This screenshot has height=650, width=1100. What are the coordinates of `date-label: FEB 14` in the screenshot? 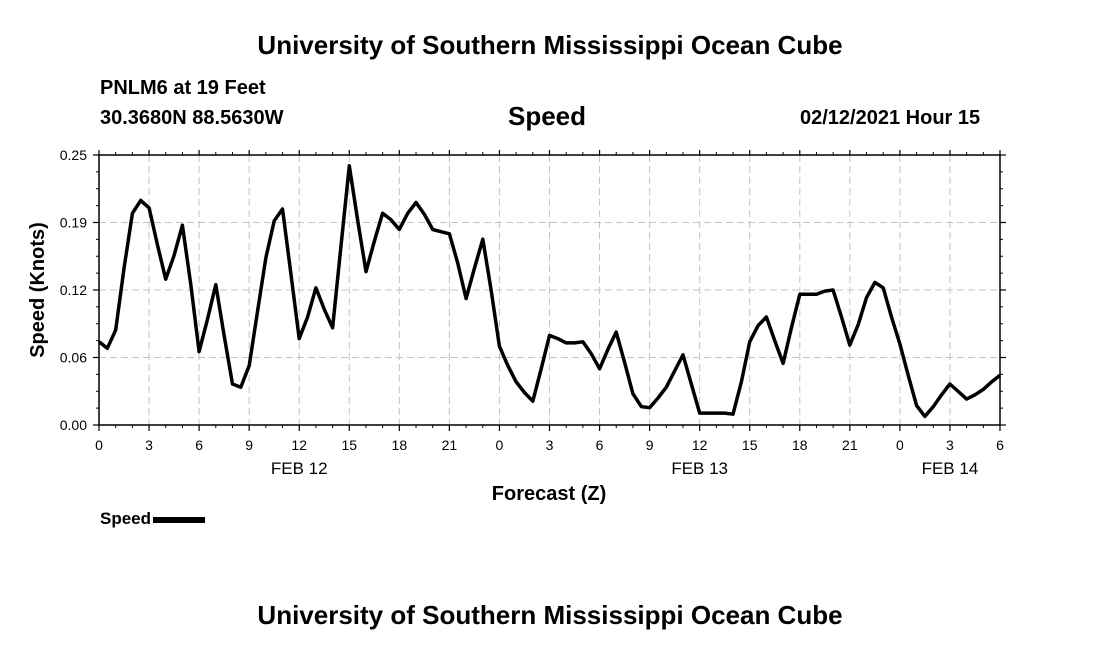 It's located at (950, 468).